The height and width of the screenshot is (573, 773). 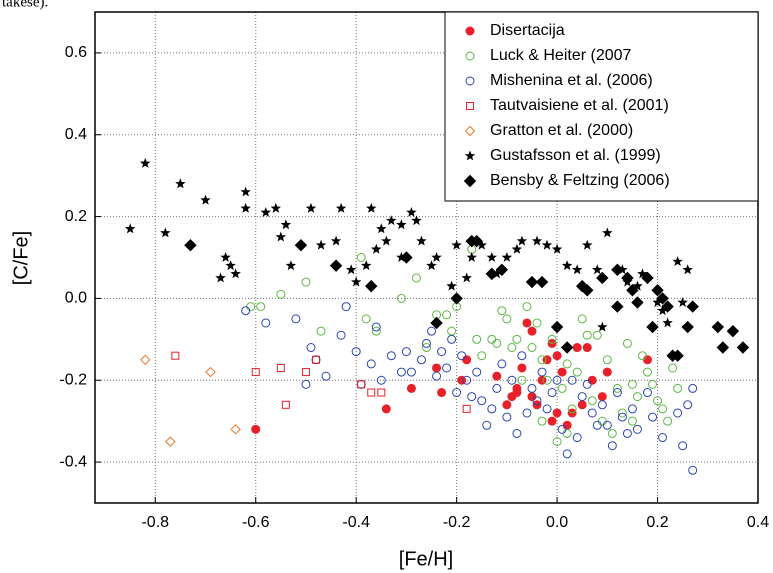 What do you see at coordinates (527, 30) in the screenshot?
I see `legend-label: Disertacija` at bounding box center [527, 30].